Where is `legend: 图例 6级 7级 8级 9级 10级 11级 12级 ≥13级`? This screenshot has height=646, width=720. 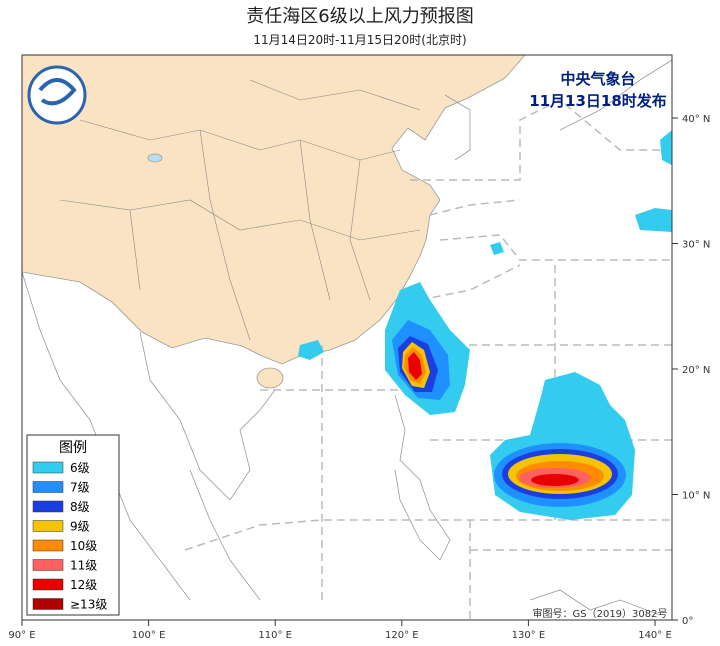
legend: 图例 6级 7级 8级 9级 10级 11级 12级 ≥13级 is located at coordinates (73, 525).